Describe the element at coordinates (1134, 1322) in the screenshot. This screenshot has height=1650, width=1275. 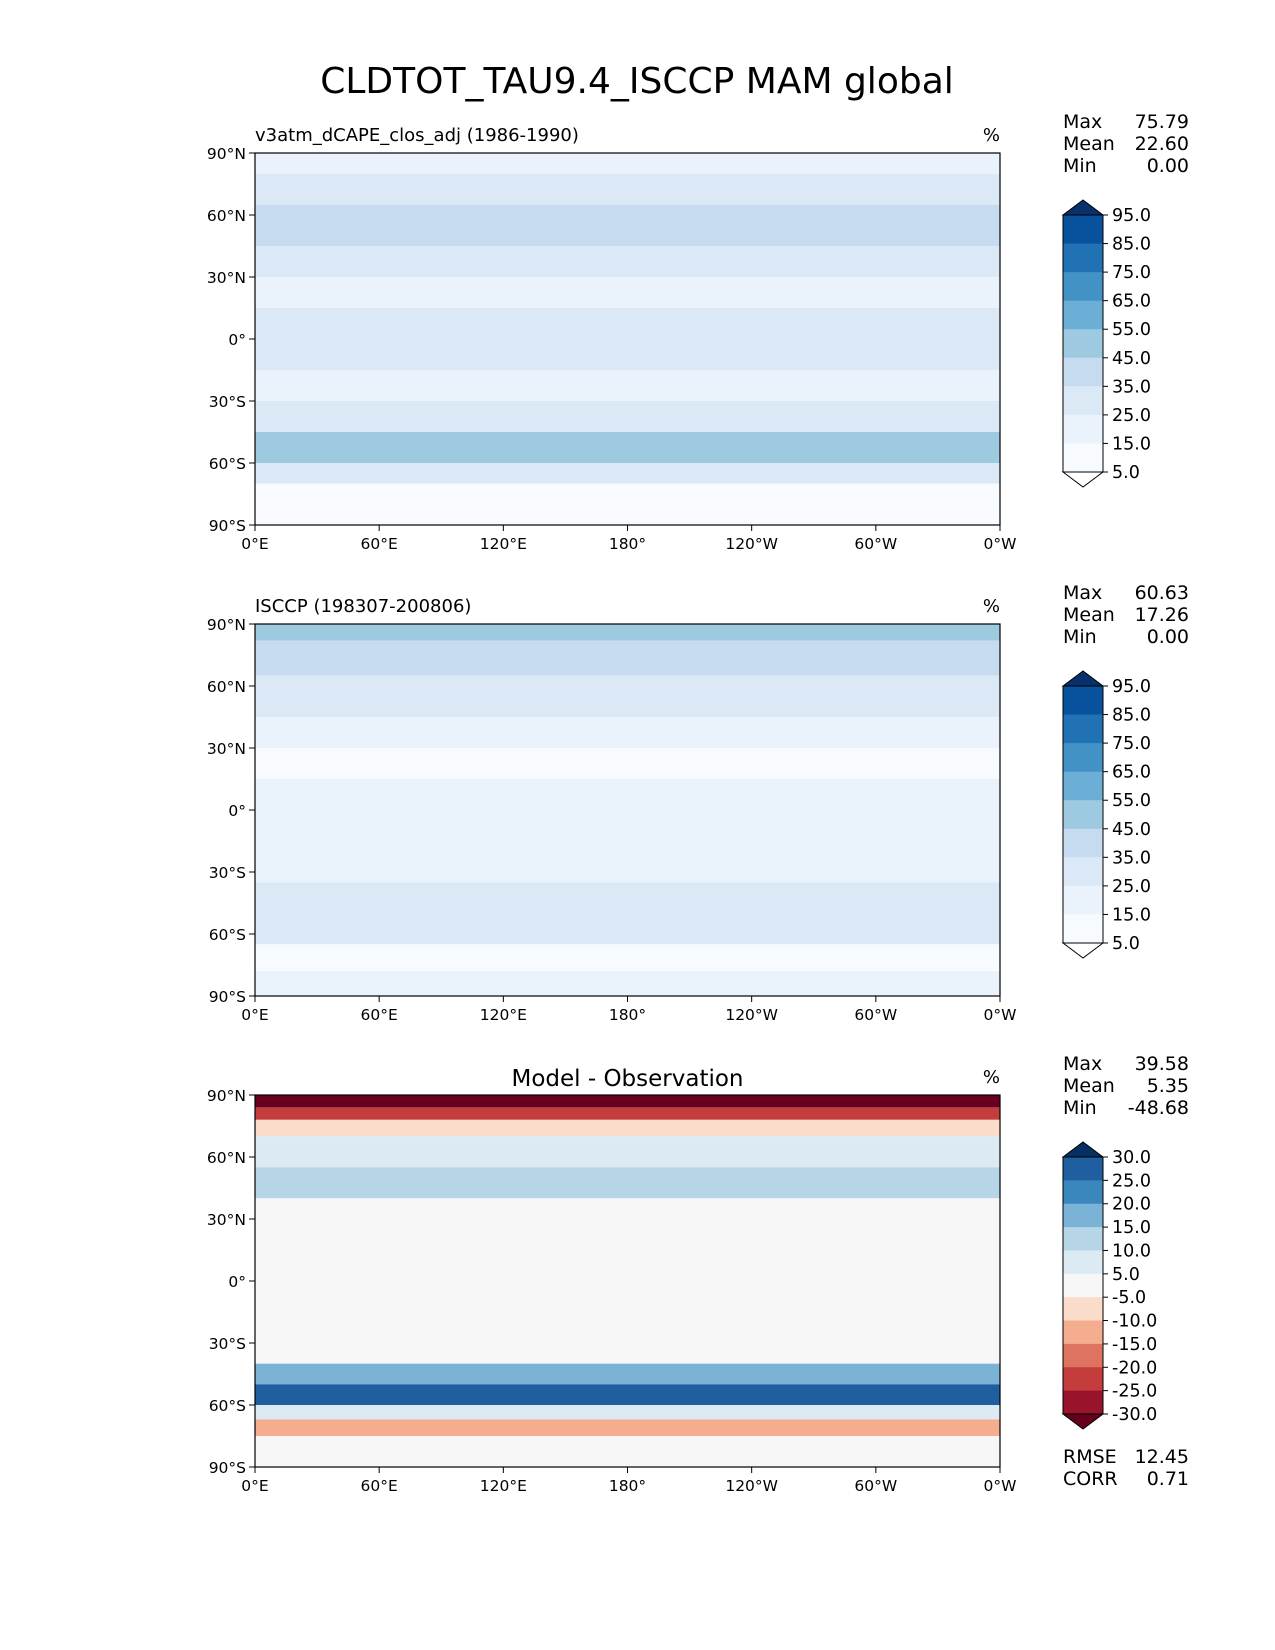
I see `colorbar-tick-label: -10.0` at that location.